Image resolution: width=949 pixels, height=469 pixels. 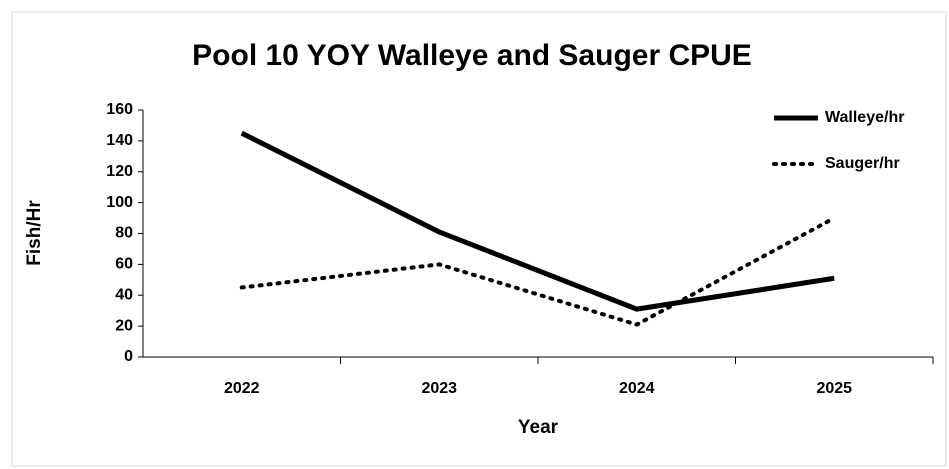 What do you see at coordinates (34, 233) in the screenshot?
I see `y-axis-label: Fish/Hr` at bounding box center [34, 233].